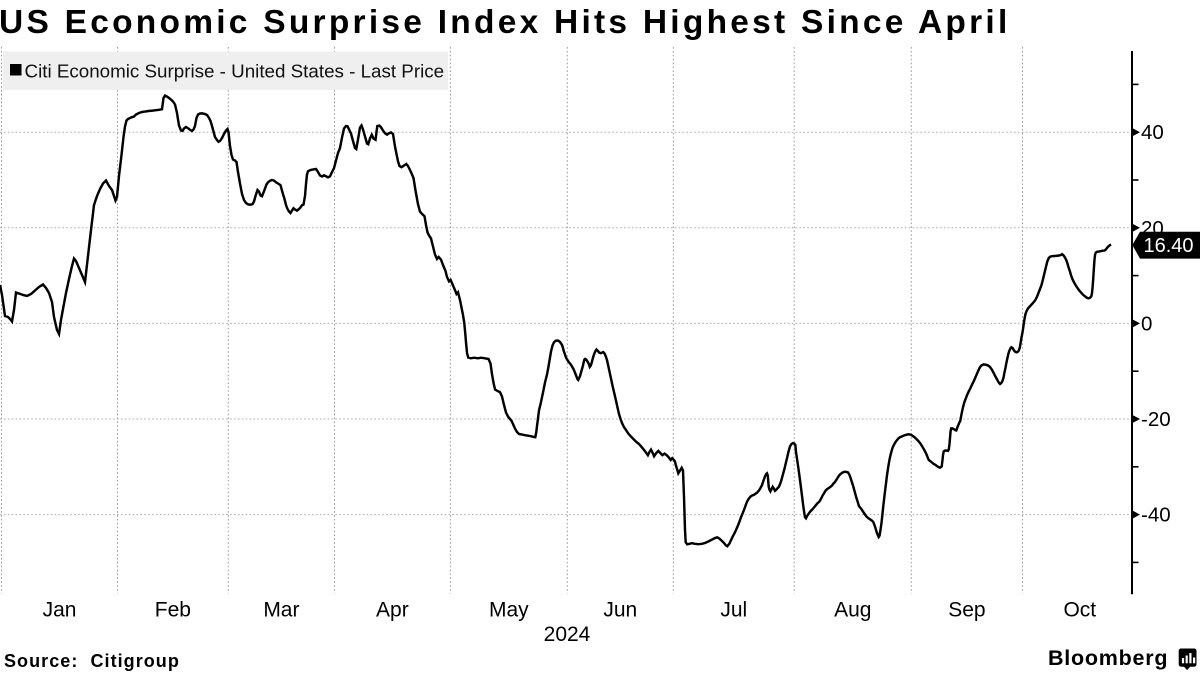 Image resolution: width=1200 pixels, height=675 pixels. Describe the element at coordinates (60, 610) in the screenshot. I see `svg-text: Jan` at that location.